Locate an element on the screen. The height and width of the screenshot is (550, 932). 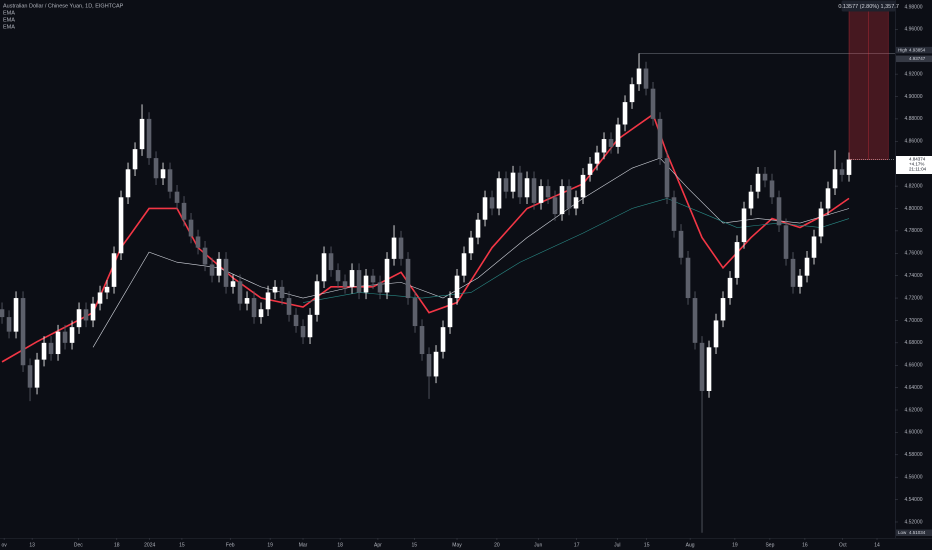
x-tick-label: Sep is located at coordinates (769, 545).